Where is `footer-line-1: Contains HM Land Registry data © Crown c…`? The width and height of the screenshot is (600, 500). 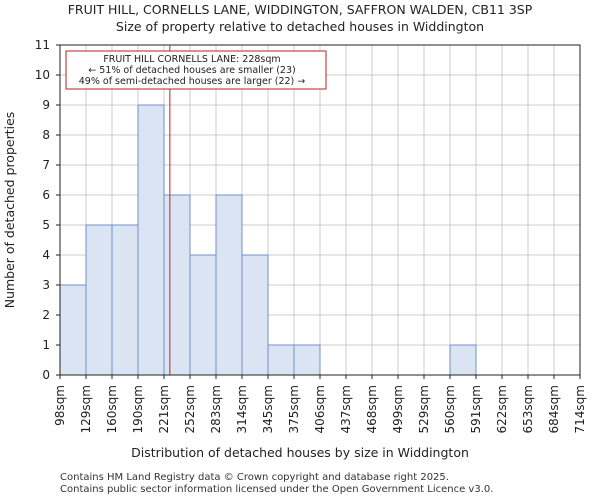 footer-line-1: Contains HM Land Registry data © Crown c… is located at coordinates (254, 477).